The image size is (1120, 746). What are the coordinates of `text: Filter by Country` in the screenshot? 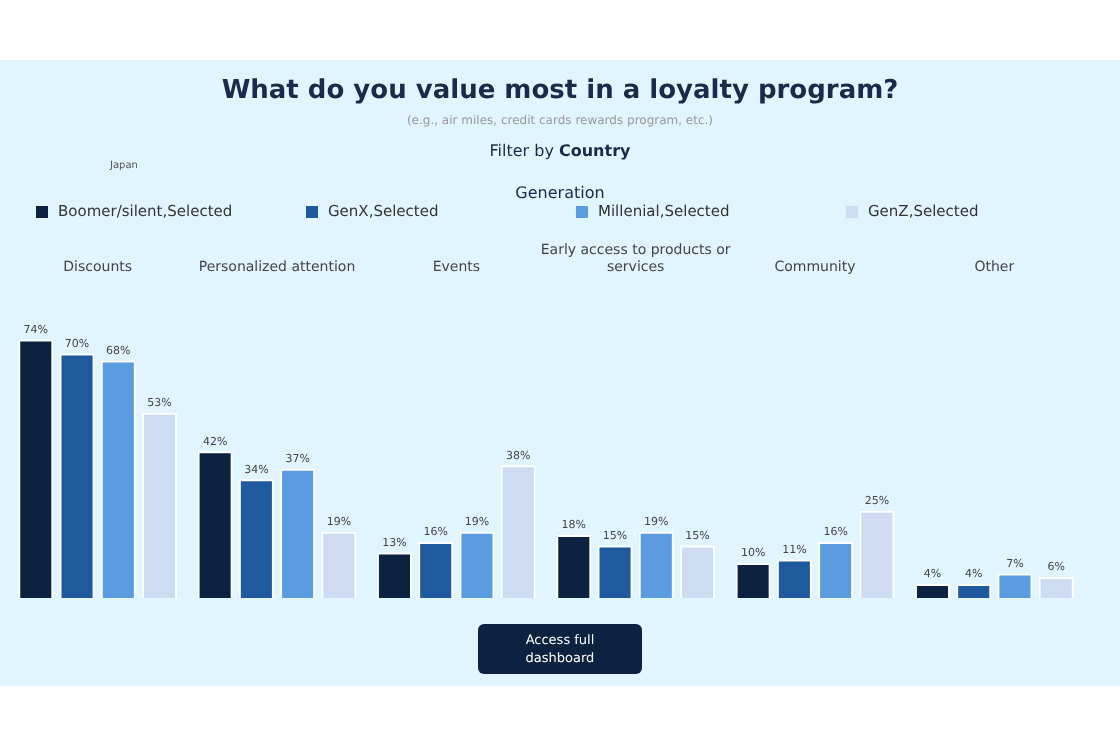 It's located at (560, 151).